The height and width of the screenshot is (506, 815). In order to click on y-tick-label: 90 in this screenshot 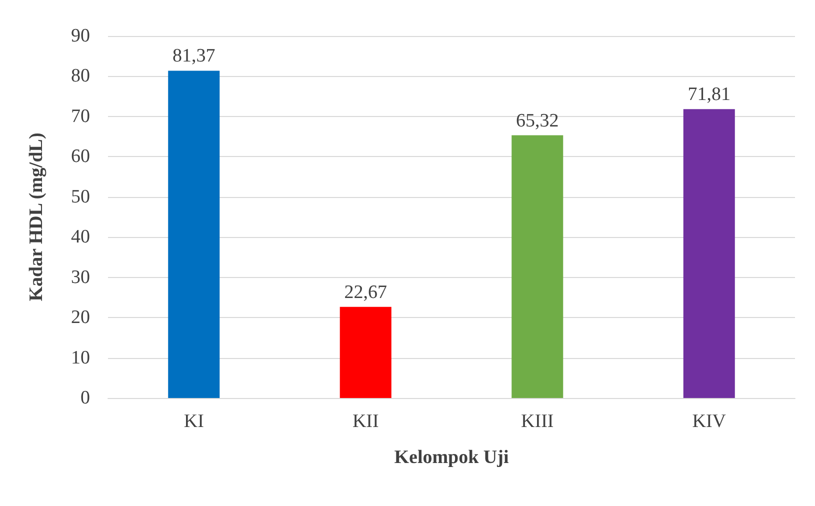, I will do `click(80, 36)`.